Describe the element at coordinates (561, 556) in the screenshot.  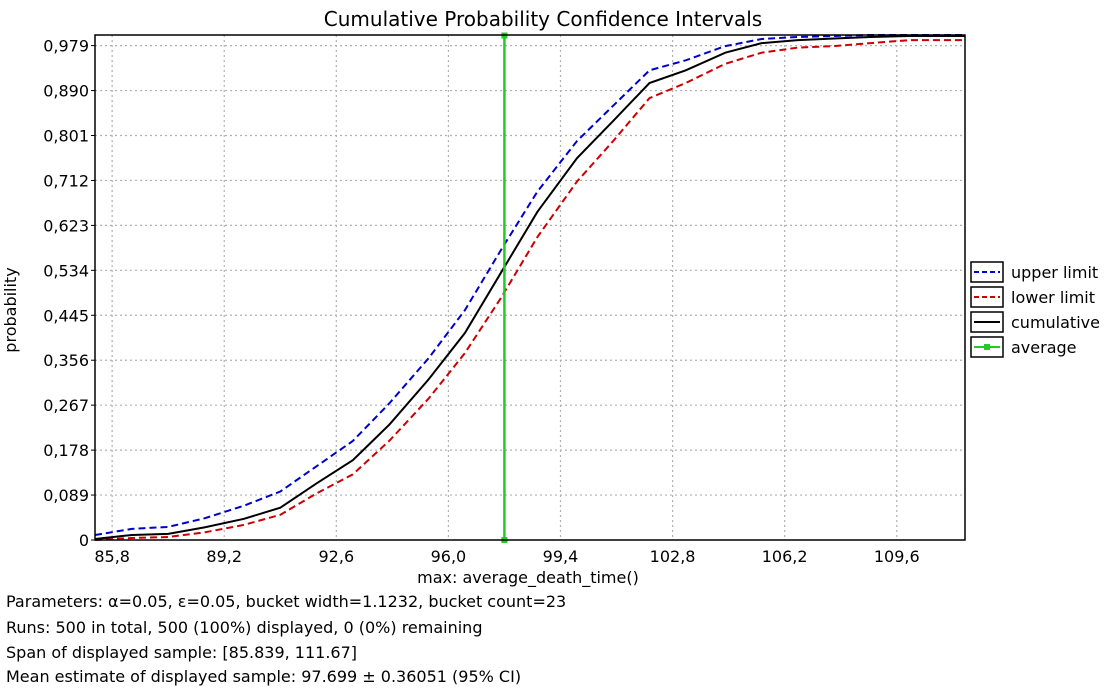
I see `x-tick-label: 99,4` at that location.